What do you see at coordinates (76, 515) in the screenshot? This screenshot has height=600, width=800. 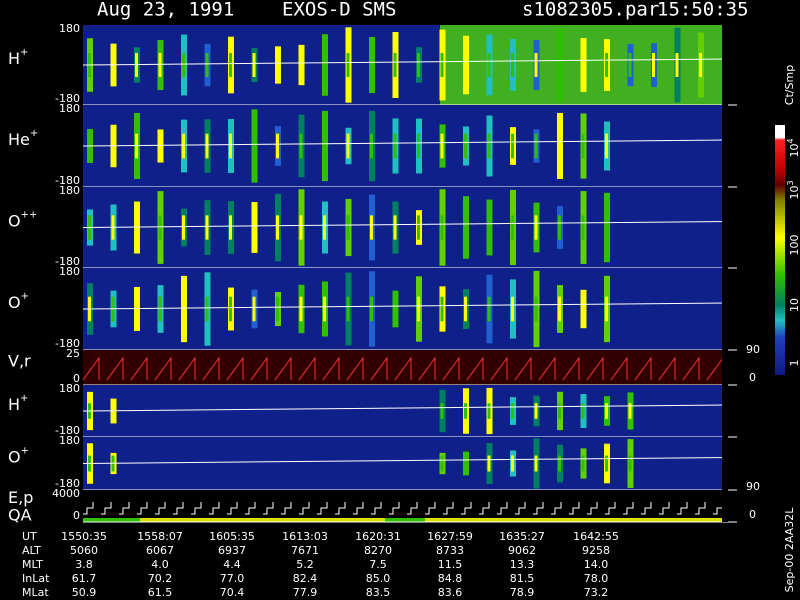 I see `y-tick-label: 0` at bounding box center [76, 515].